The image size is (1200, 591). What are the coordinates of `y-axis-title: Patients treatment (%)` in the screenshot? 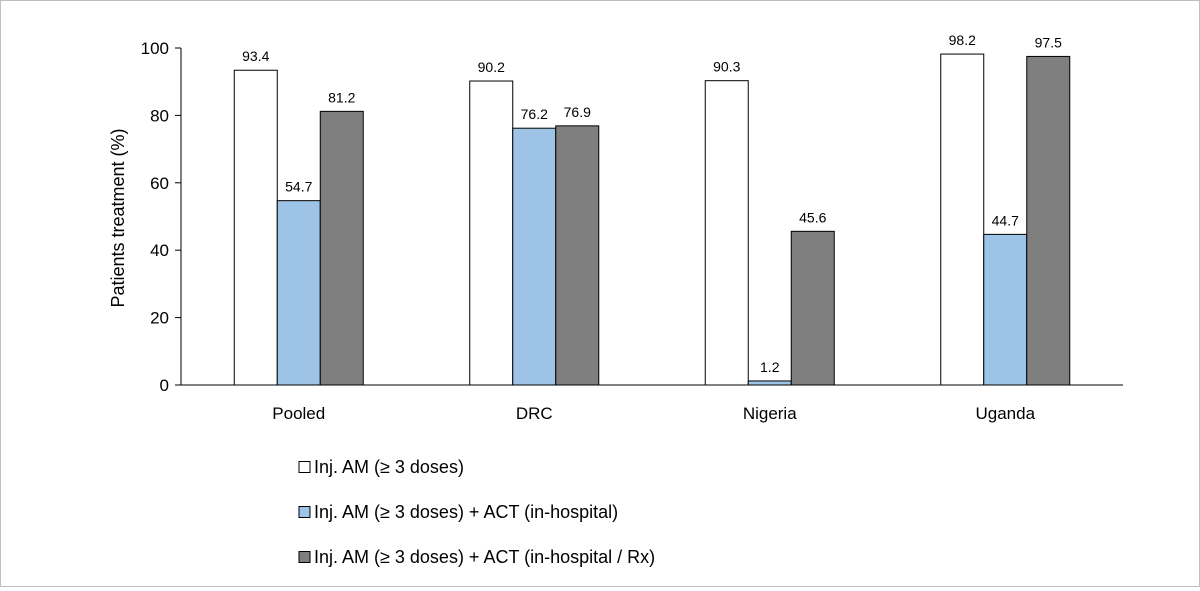 It's located at (118, 217).